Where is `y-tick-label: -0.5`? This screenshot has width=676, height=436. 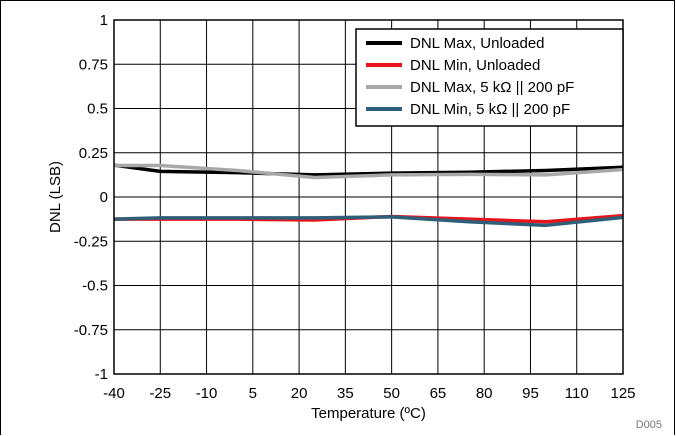 y-tick-label: -0.5 is located at coordinates (95, 286).